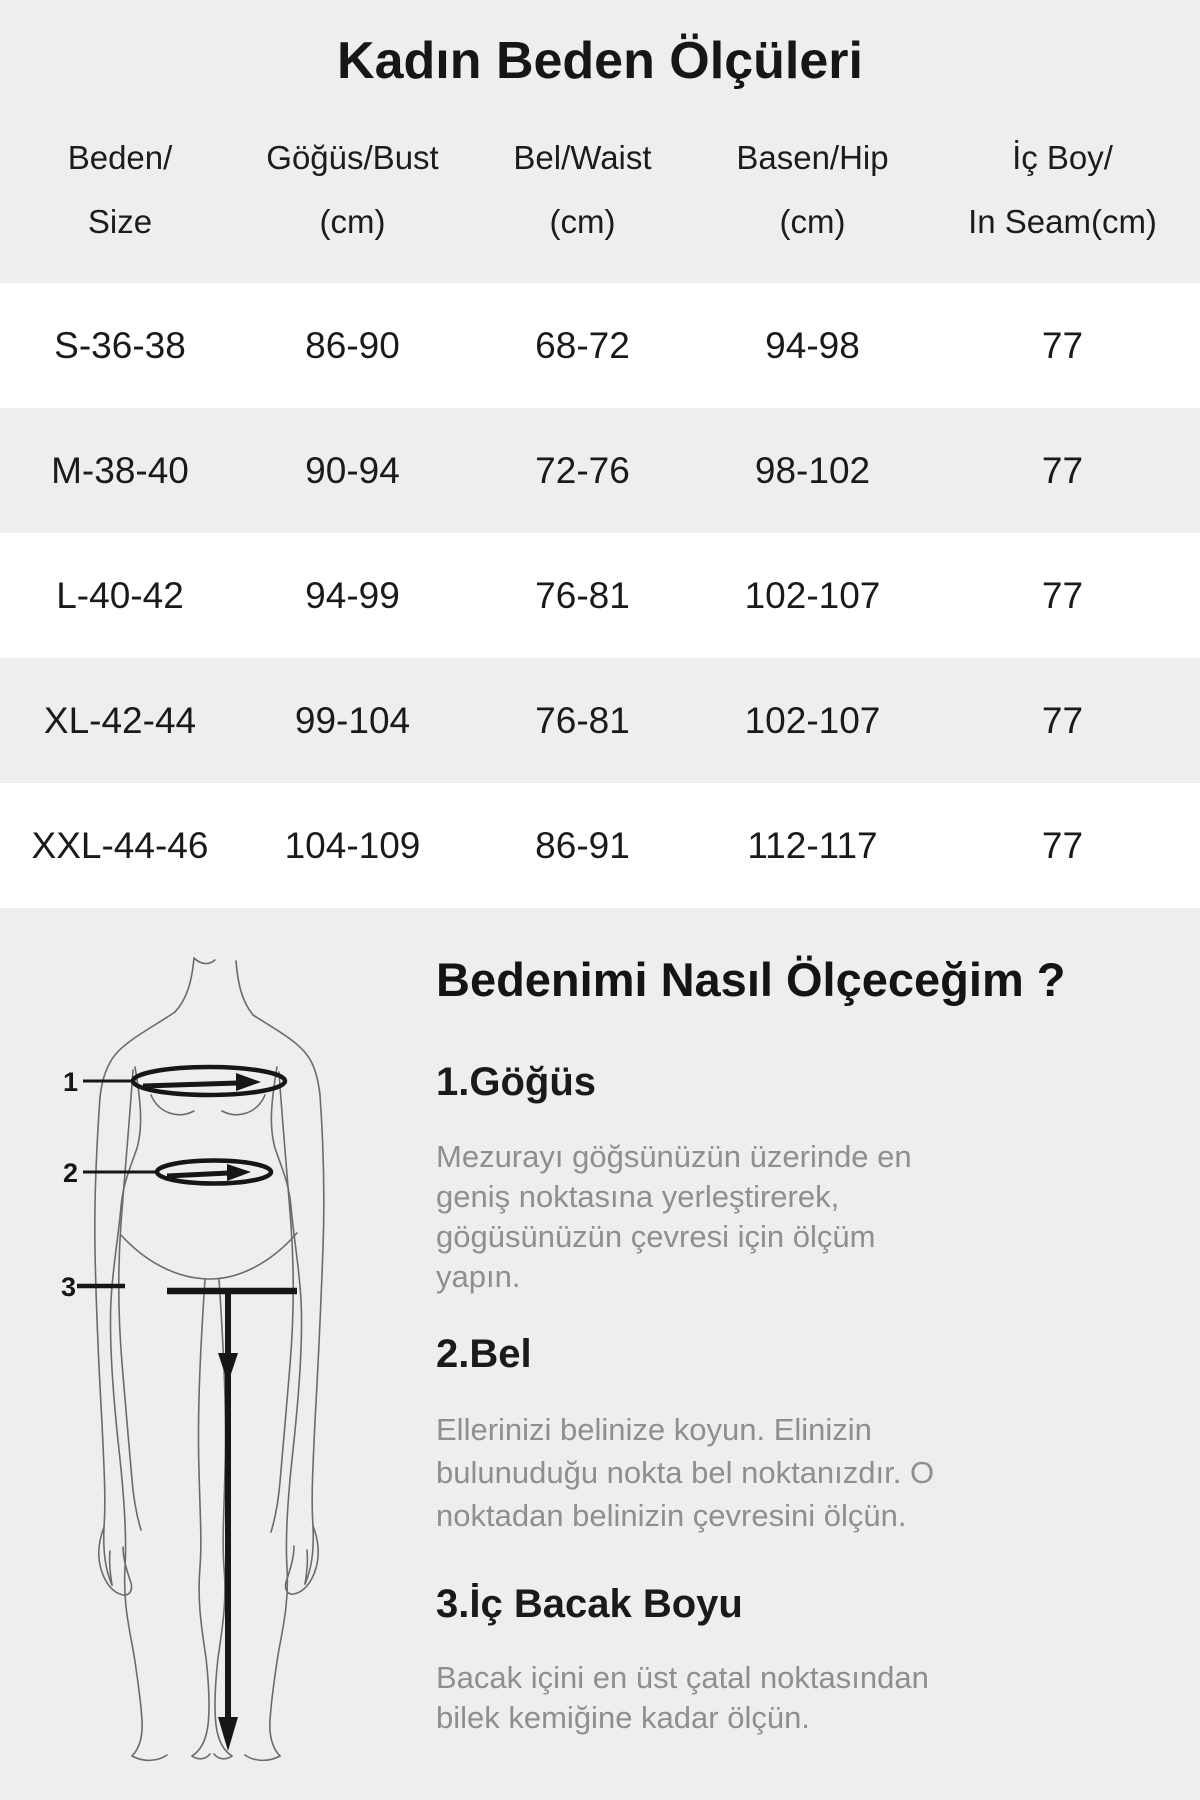 This screenshot has height=1800, width=1200. Describe the element at coordinates (1062, 157) in the screenshot. I see `col-header-line: İç Boy/` at that location.